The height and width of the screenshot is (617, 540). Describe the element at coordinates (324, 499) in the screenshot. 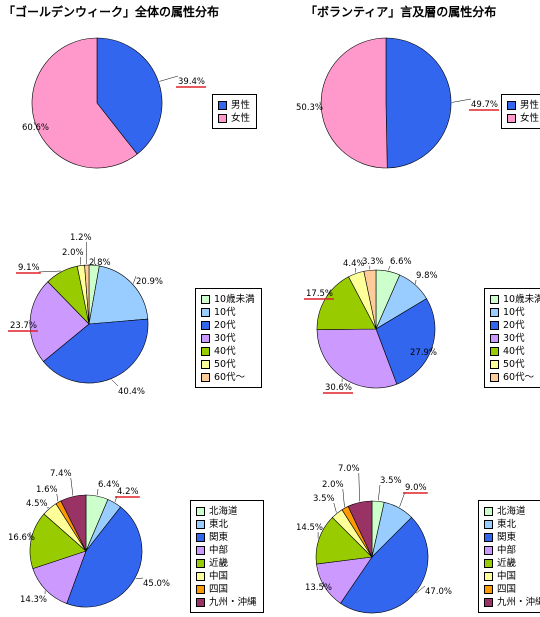

I see `slice-label-region-vol-5: 3.5%` at that location.